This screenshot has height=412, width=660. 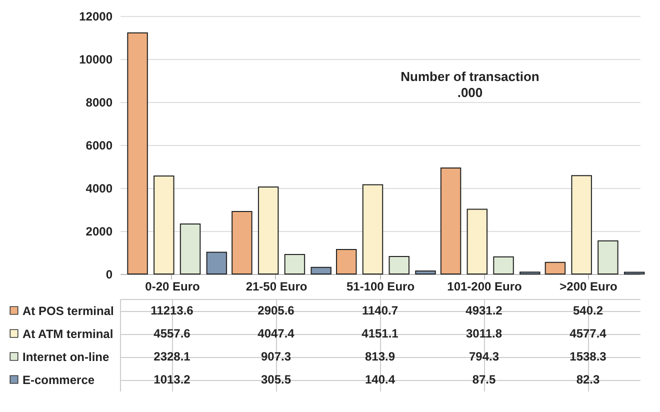 I want to click on data-label: 305.5, so click(x=276, y=379).